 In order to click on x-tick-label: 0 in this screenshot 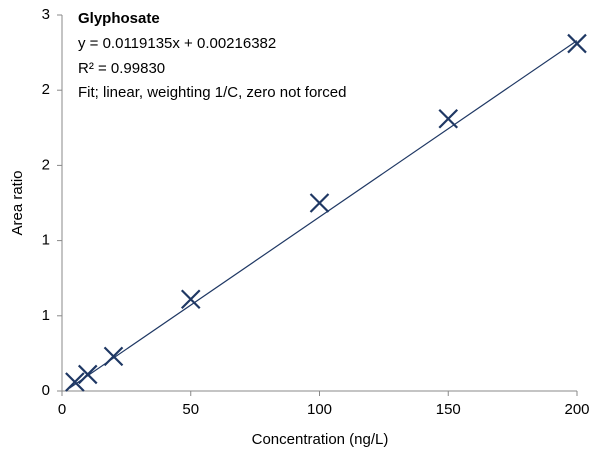, I will do `click(62, 409)`.